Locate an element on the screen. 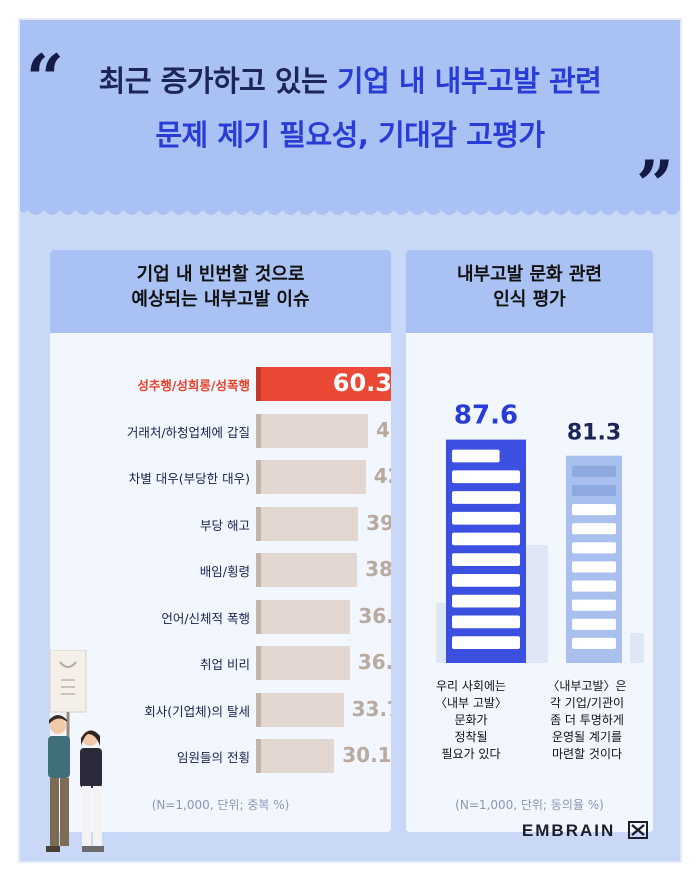 The height and width of the screenshot is (881, 700). tower-value-label: 87.6 is located at coordinates (486, 416).